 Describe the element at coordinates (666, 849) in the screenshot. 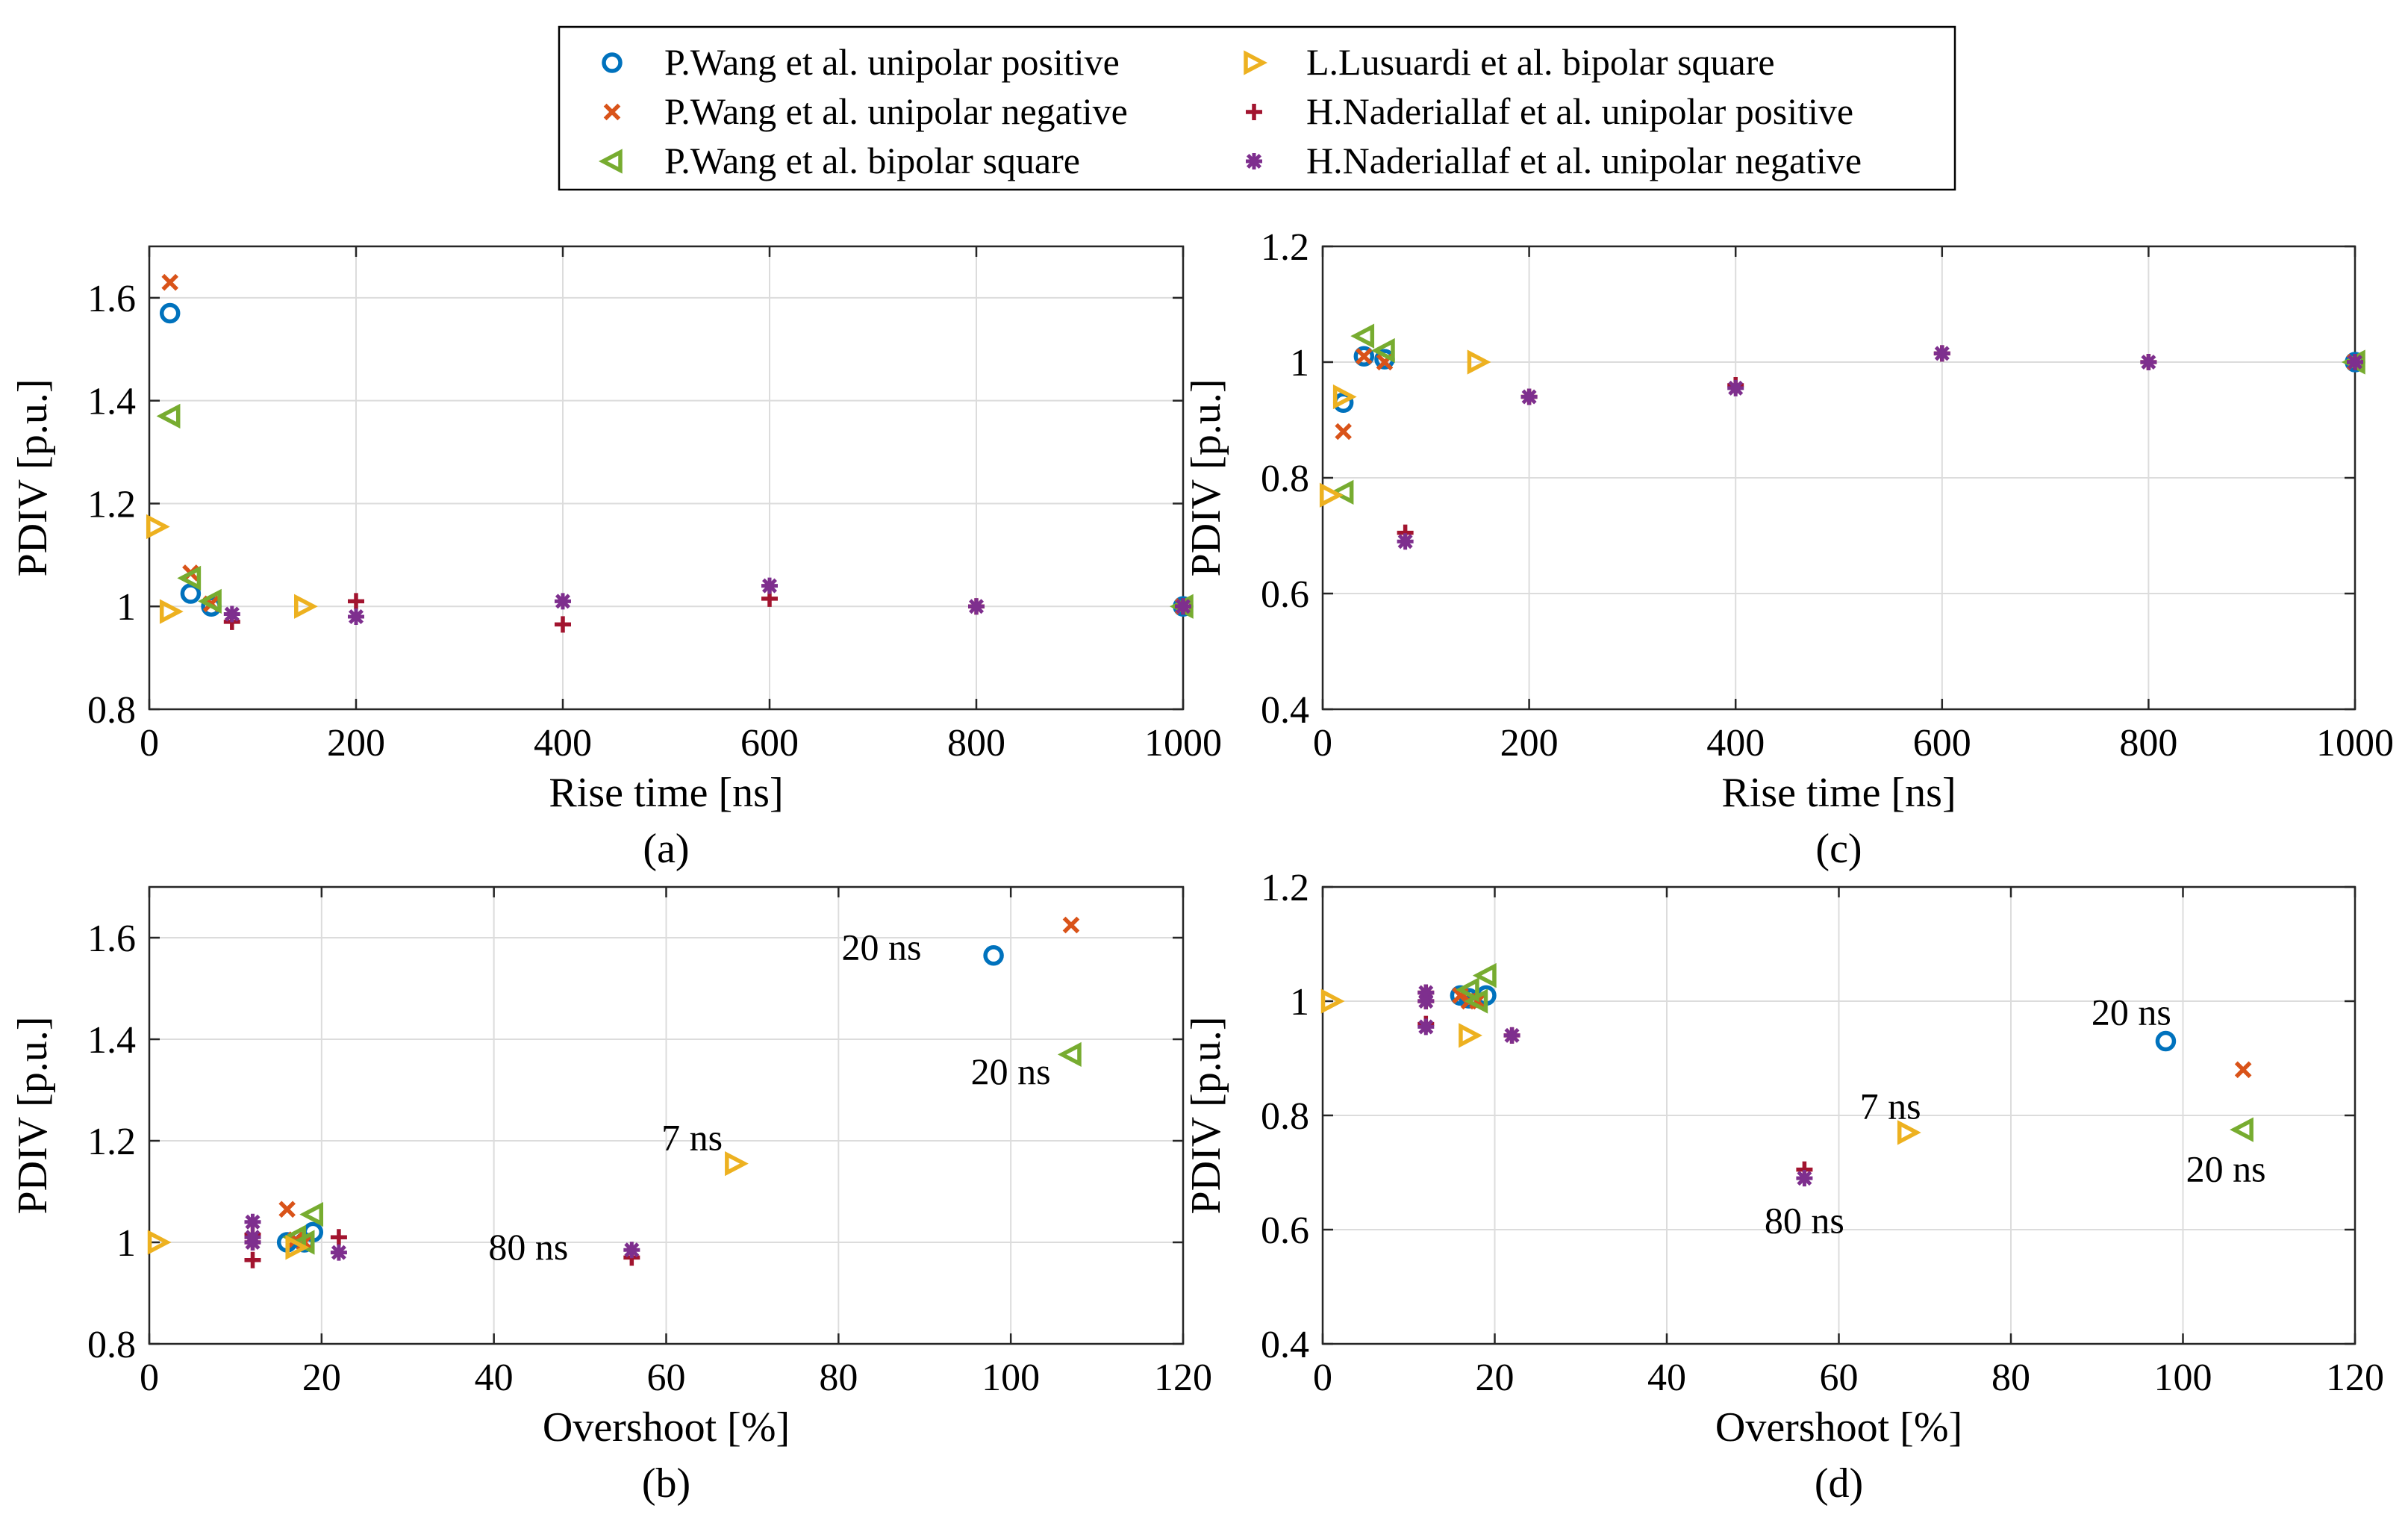

I see `panel-label: (a)` at that location.